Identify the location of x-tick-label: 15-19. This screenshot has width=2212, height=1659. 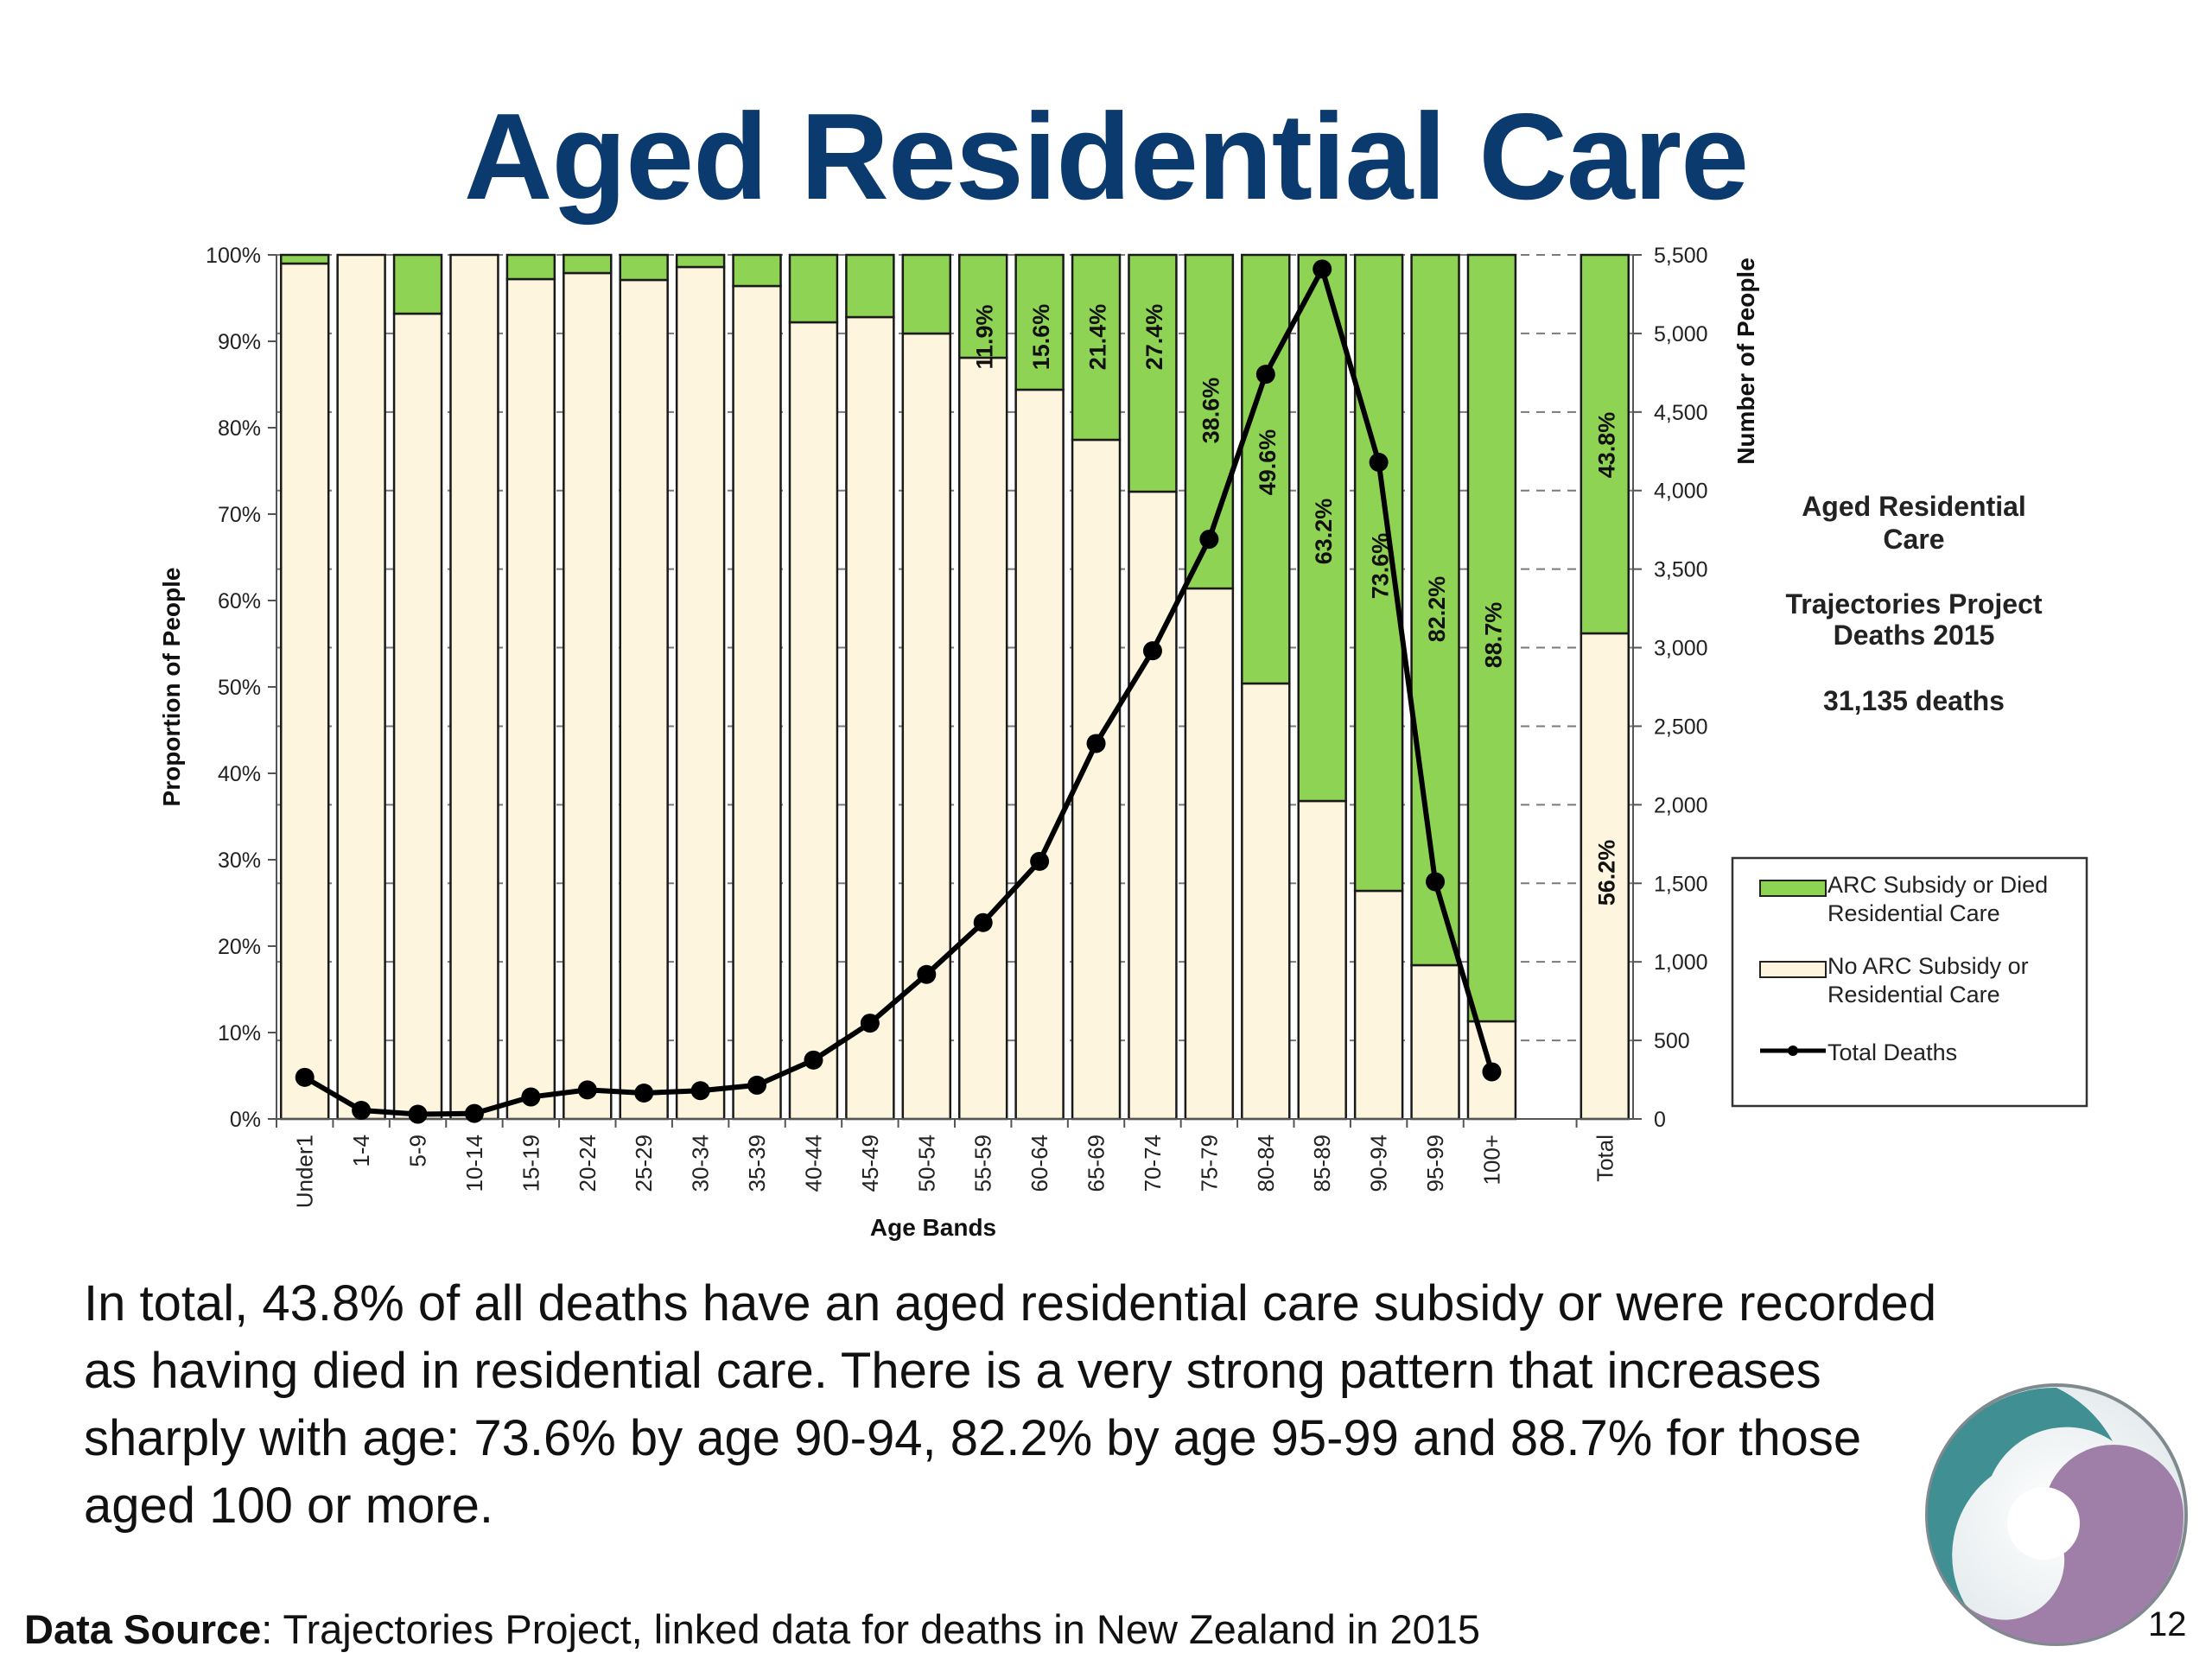
(530, 1163).